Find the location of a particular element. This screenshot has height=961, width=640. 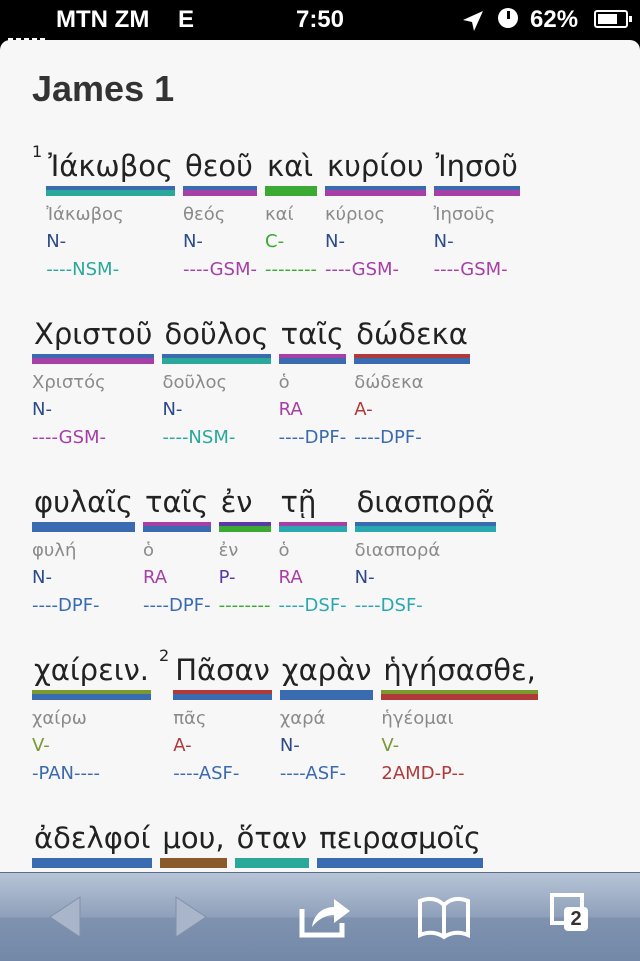

browser-toolbar: 2 is located at coordinates (320, 916).